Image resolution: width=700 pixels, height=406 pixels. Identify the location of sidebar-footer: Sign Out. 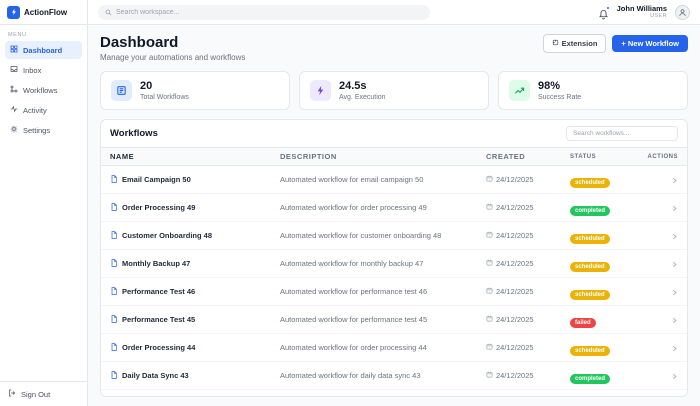
(43, 393).